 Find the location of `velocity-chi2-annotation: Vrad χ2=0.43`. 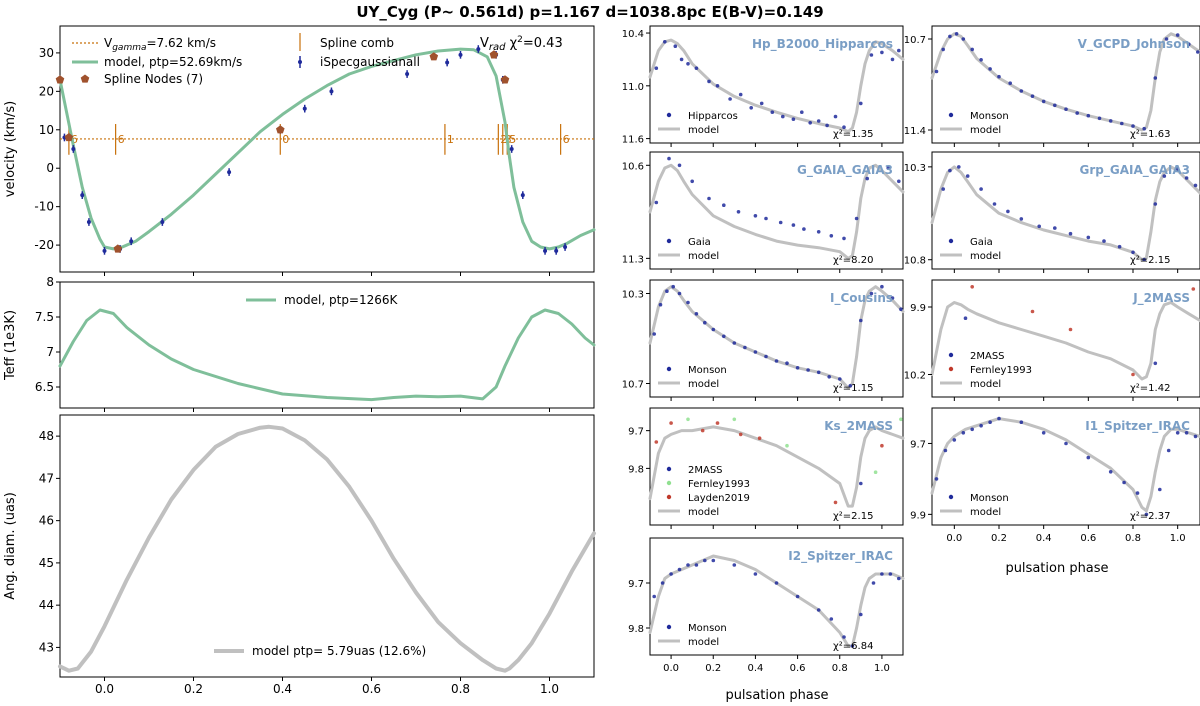

velocity-chi2-annotation: Vrad χ2=0.43 is located at coordinates (521, 44).